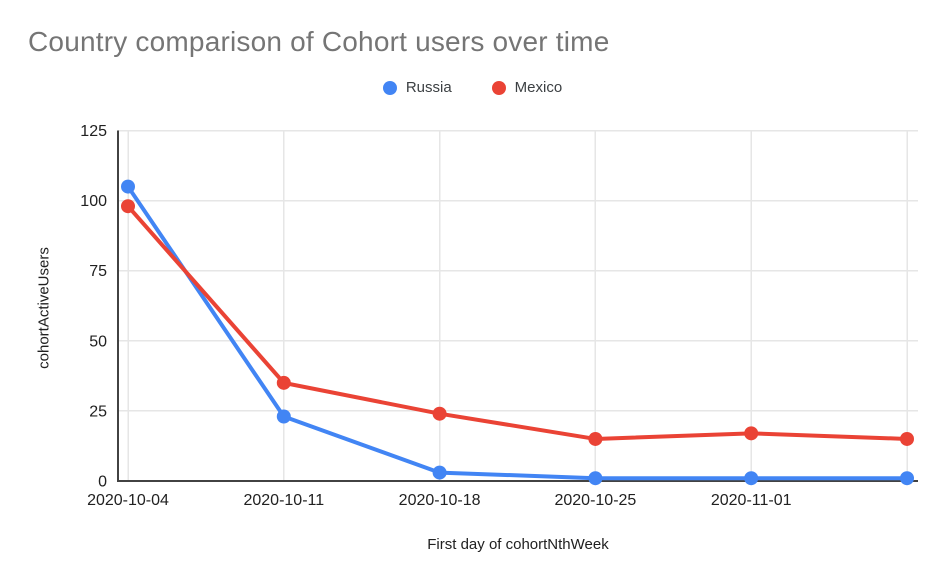 The width and height of the screenshot is (945, 584). What do you see at coordinates (538, 87) in the screenshot?
I see `legend-label-mexico: Mexico` at bounding box center [538, 87].